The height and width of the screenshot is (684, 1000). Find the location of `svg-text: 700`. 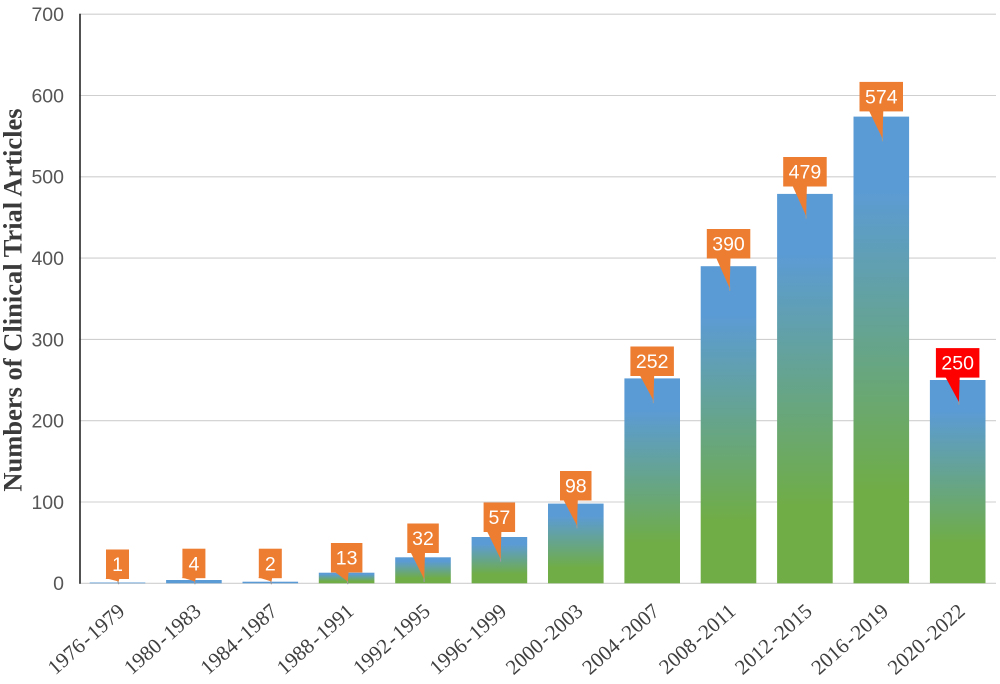

svg-text: 700 is located at coordinates (47, 15).